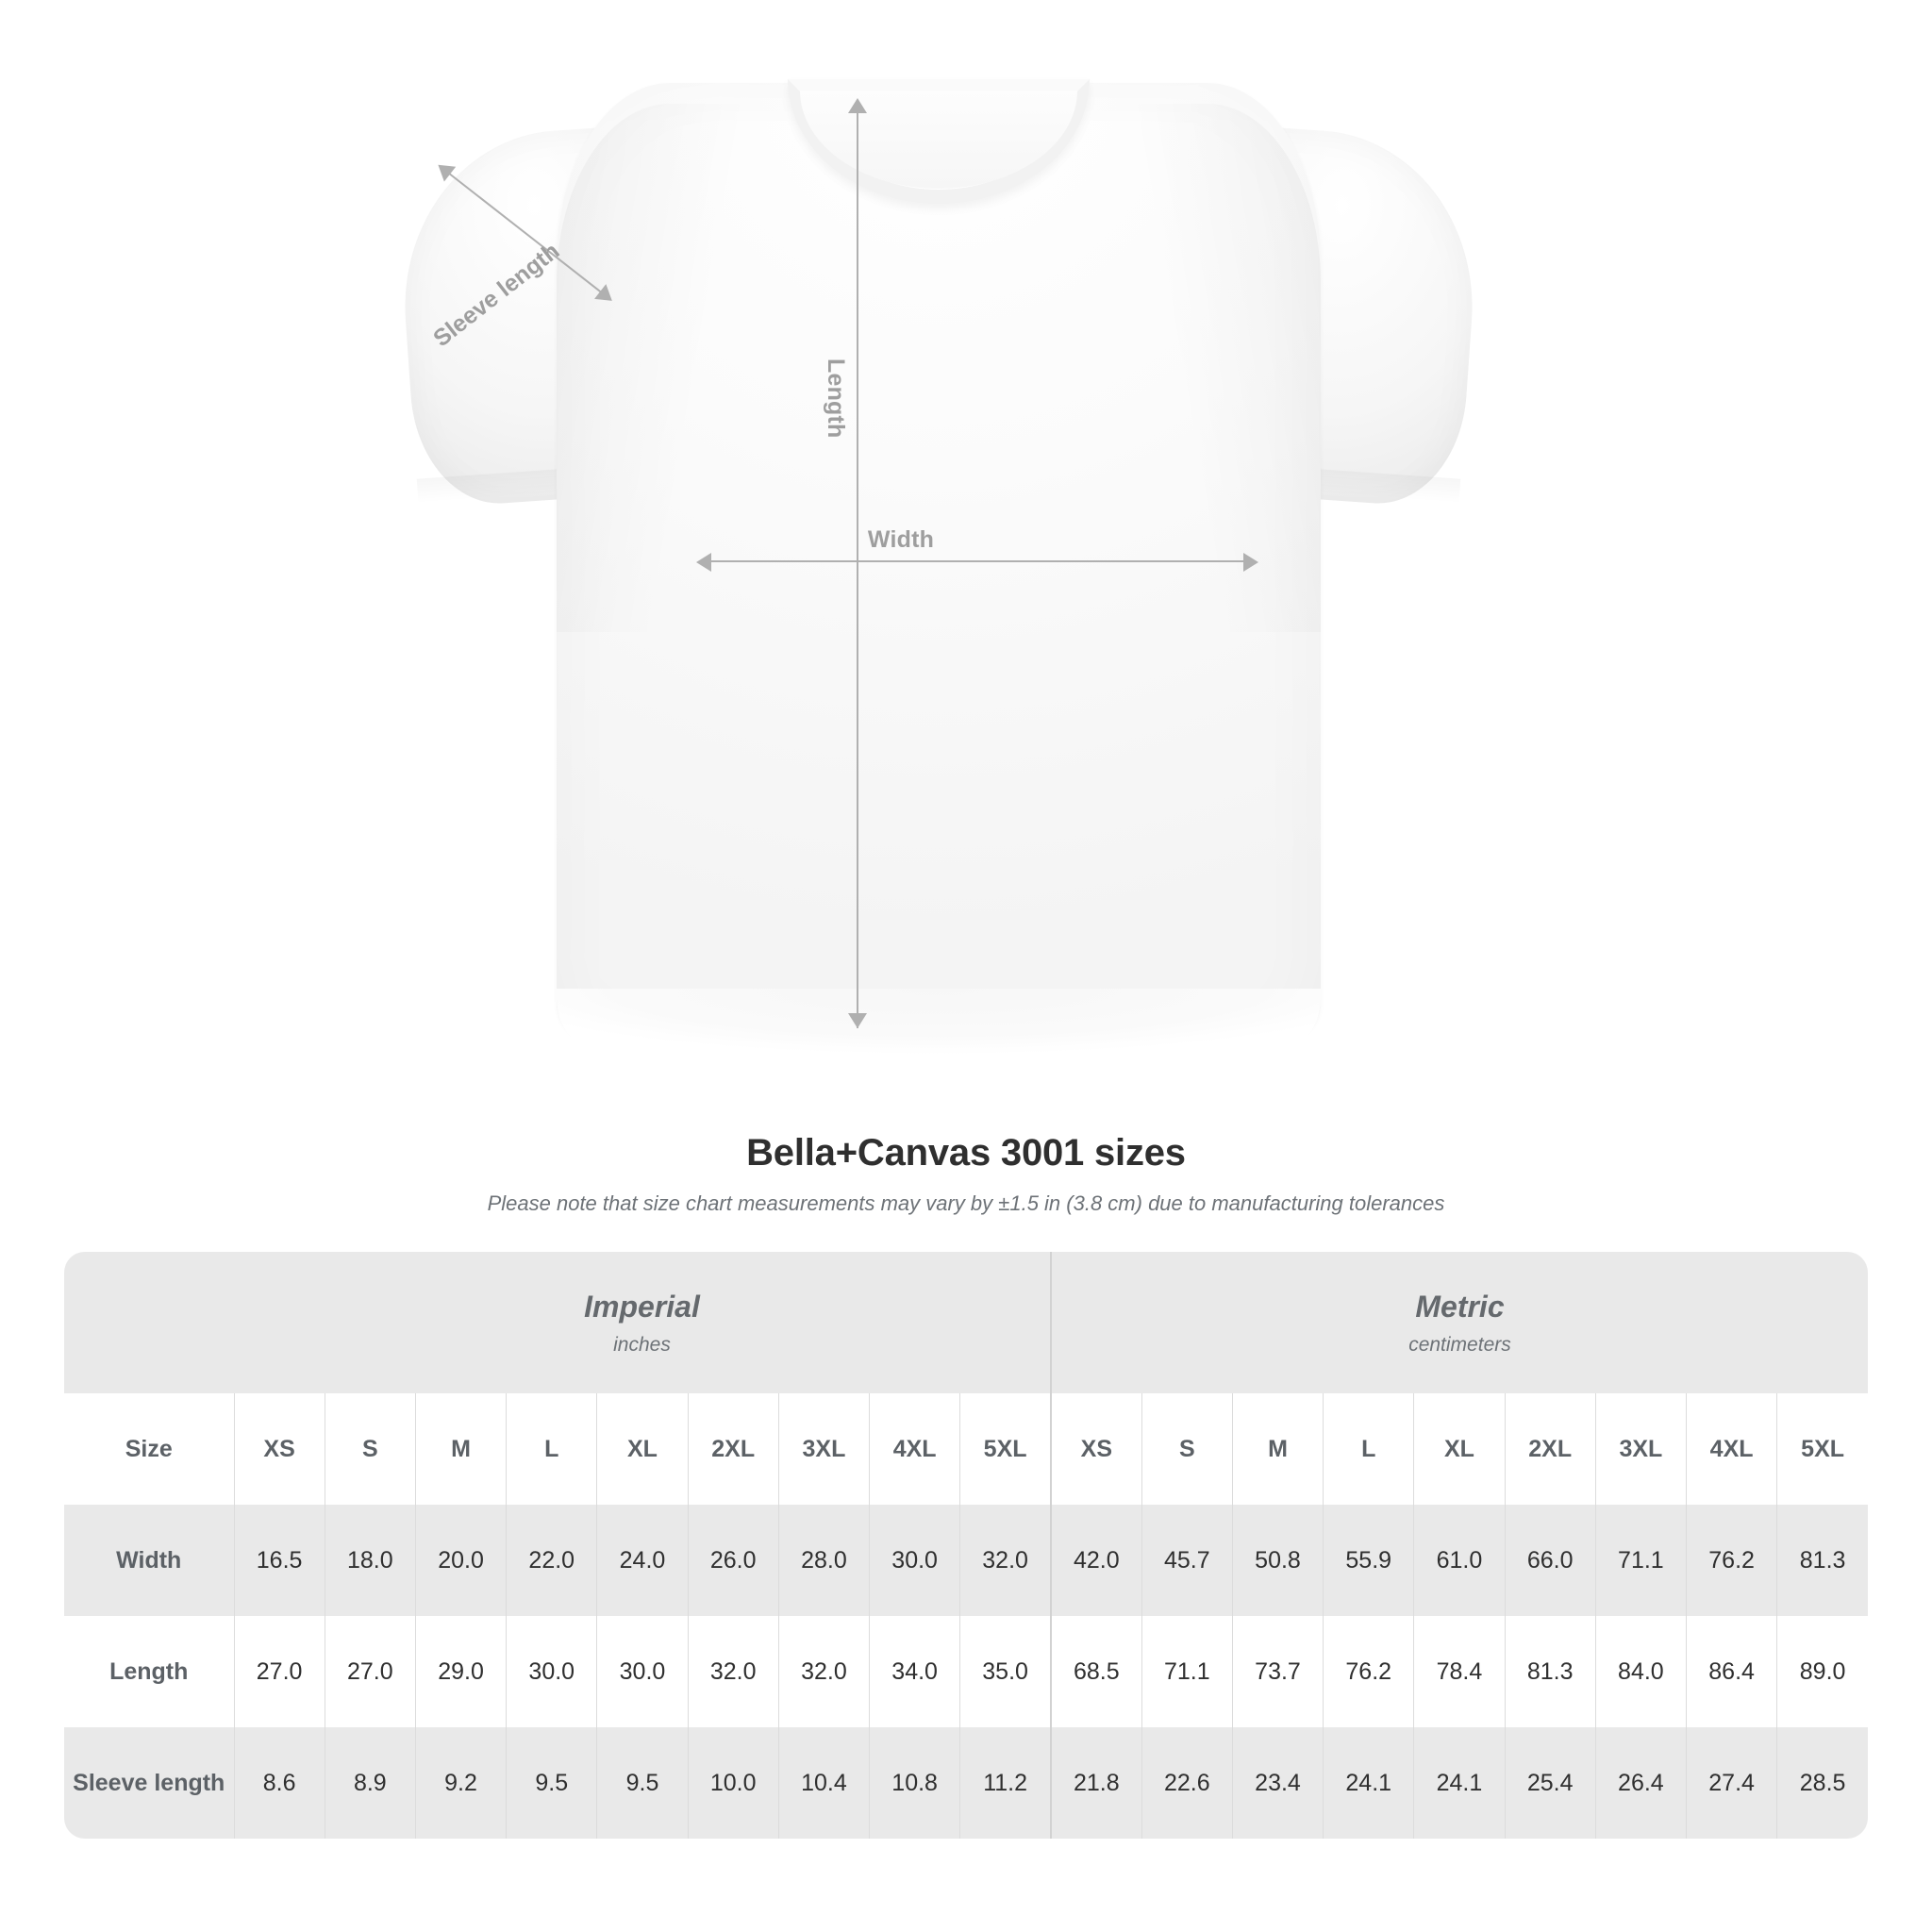  What do you see at coordinates (823, 1783) in the screenshot?
I see `cell-sleeve-imperial-3xl: 10.4` at bounding box center [823, 1783].